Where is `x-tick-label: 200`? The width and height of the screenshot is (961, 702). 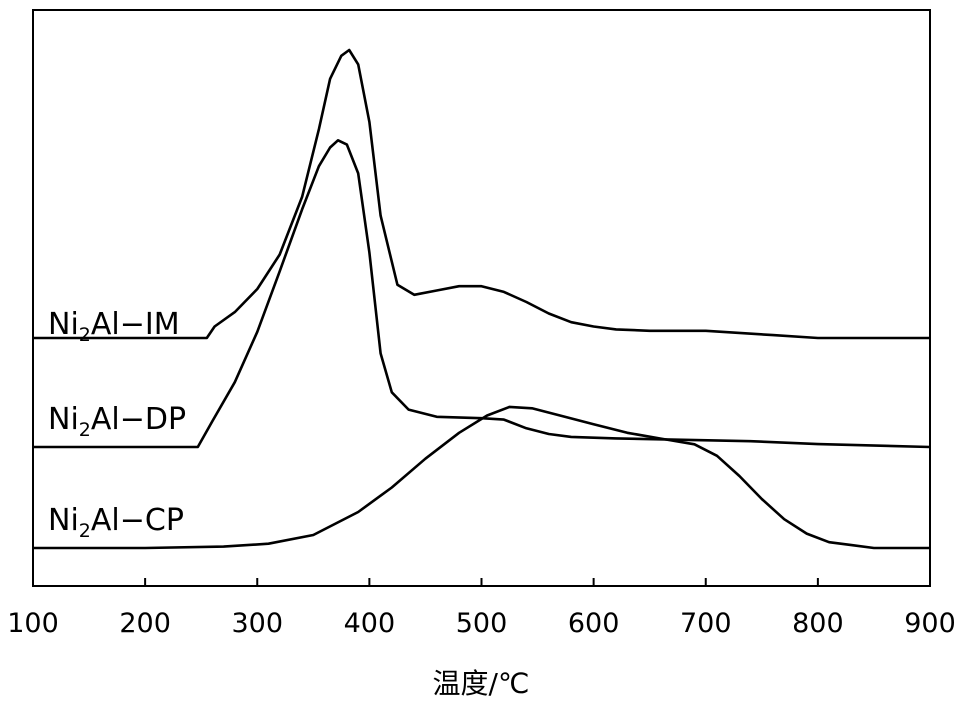
x-tick-label: 200 is located at coordinates (145, 623).